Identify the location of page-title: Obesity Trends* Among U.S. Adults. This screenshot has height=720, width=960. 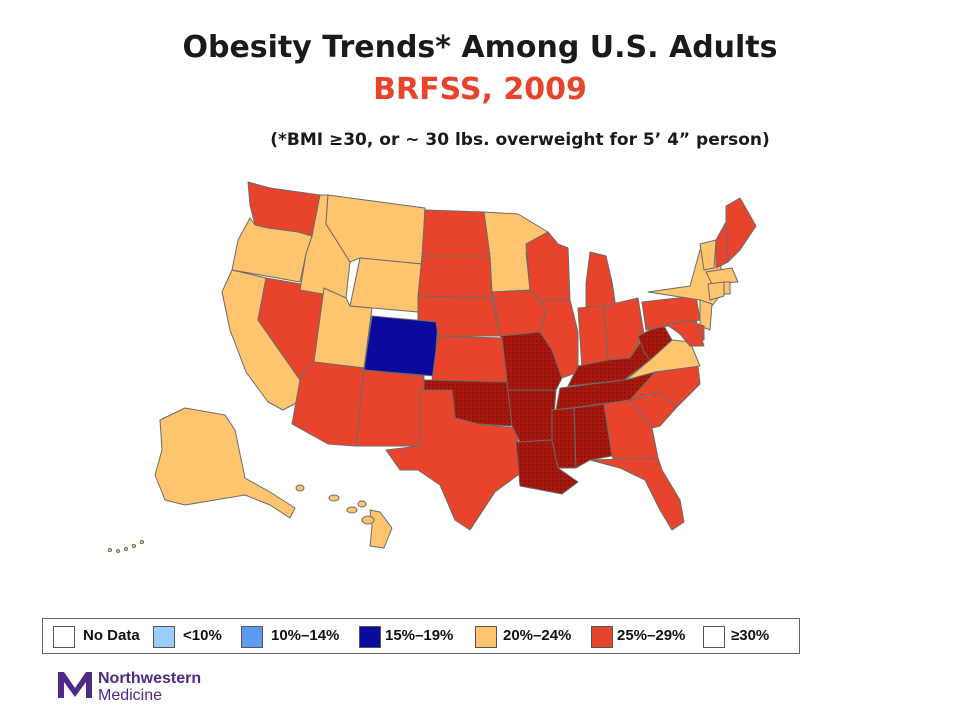
(480, 47).